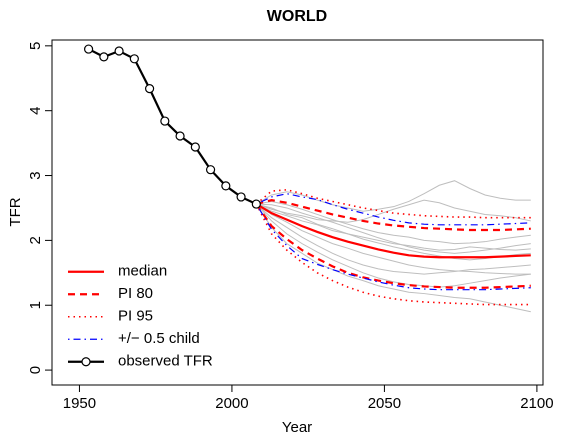  I want to click on y-axis-label: TFR, so click(15, 211).